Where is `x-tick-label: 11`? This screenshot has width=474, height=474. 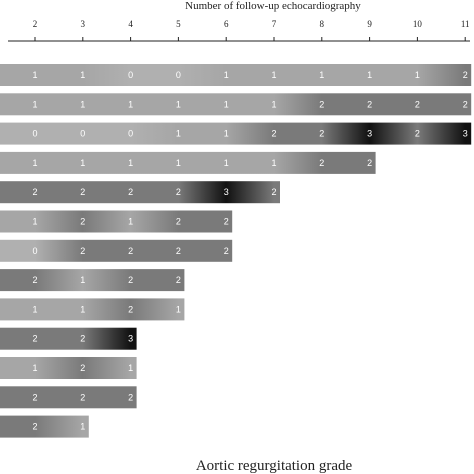 x-tick-label: 11 is located at coordinates (465, 24).